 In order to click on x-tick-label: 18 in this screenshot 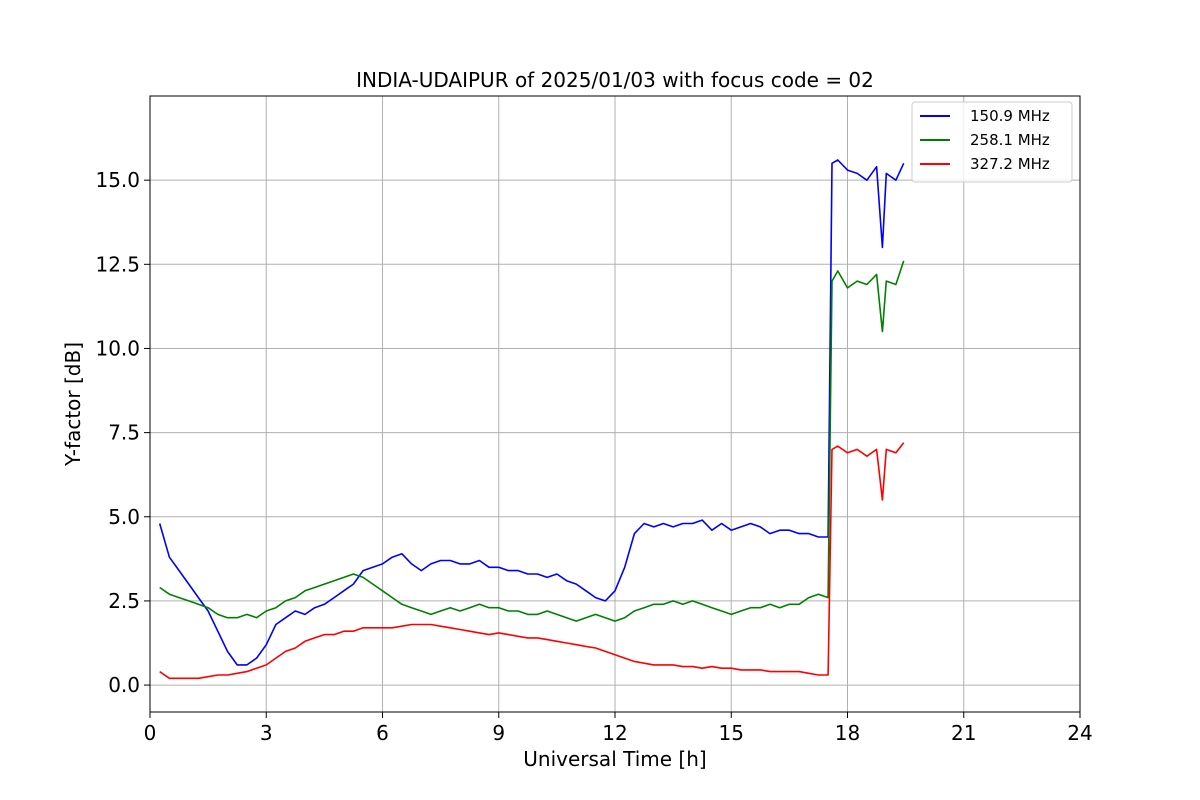, I will do `click(847, 733)`.